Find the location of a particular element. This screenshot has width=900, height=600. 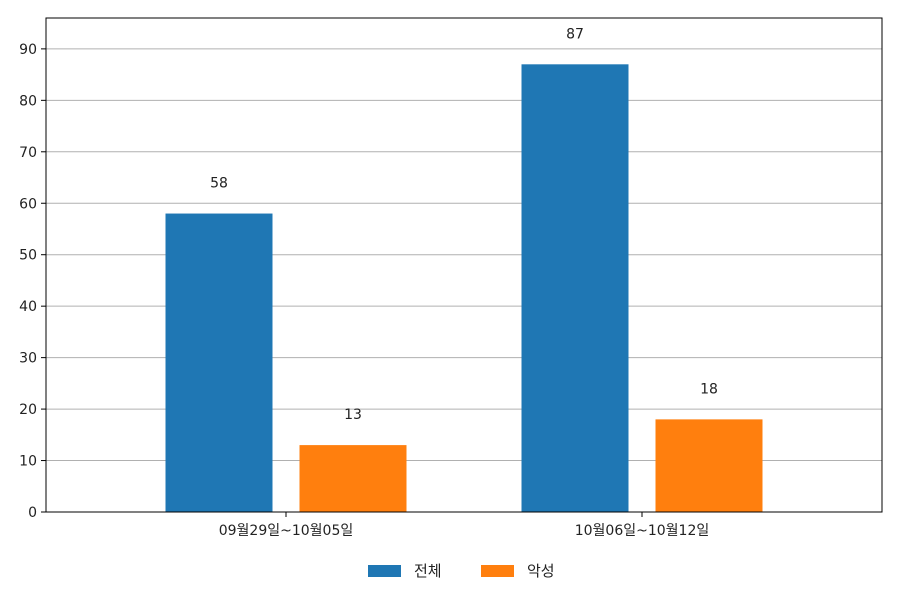

data-label: 87 is located at coordinates (575, 34).